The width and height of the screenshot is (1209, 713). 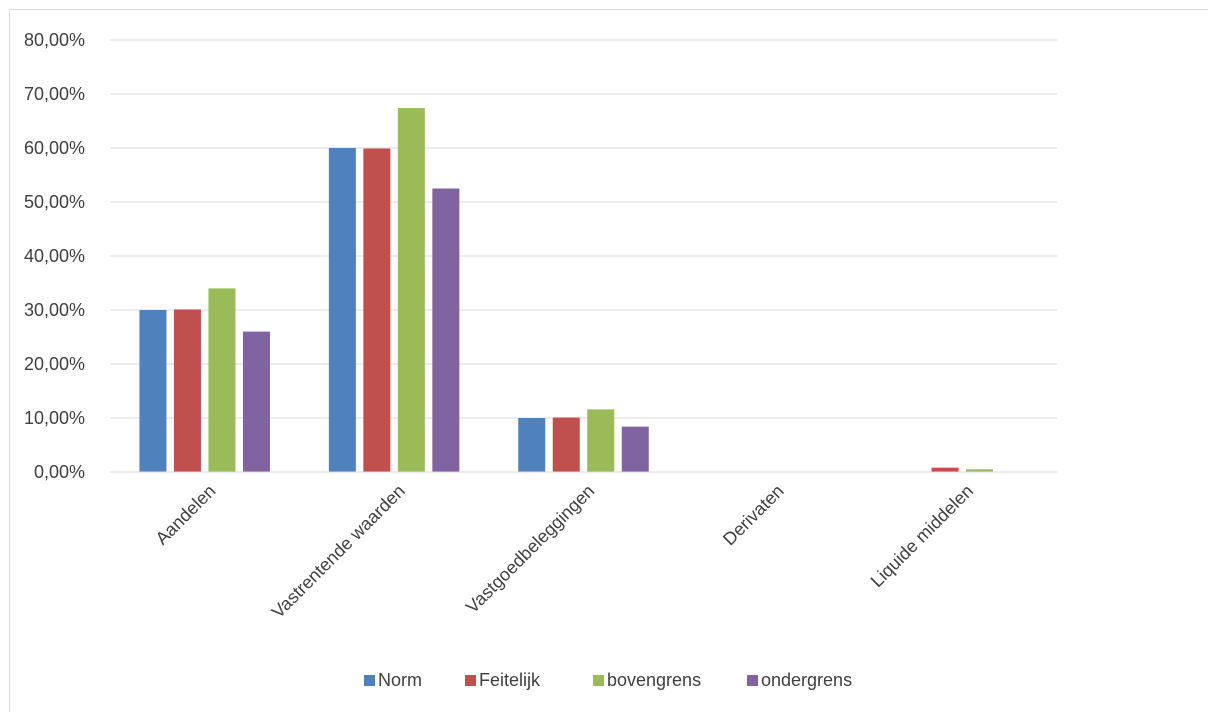 What do you see at coordinates (598, 680) in the screenshot?
I see `legend-swatch-bovengrens` at bounding box center [598, 680].